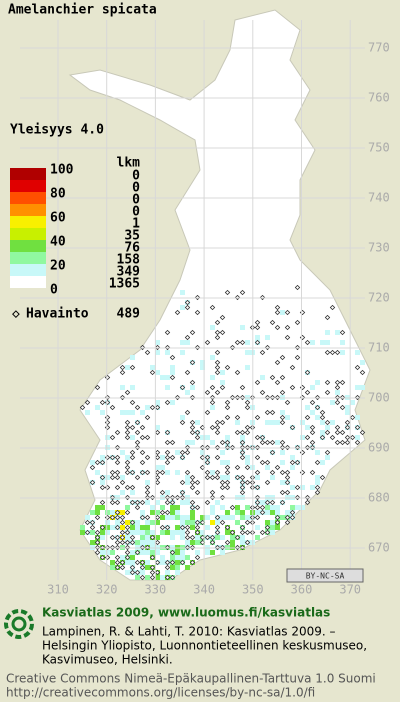  Describe the element at coordinates (379, 148) in the screenshot. I see `grid-label: 750` at that location.